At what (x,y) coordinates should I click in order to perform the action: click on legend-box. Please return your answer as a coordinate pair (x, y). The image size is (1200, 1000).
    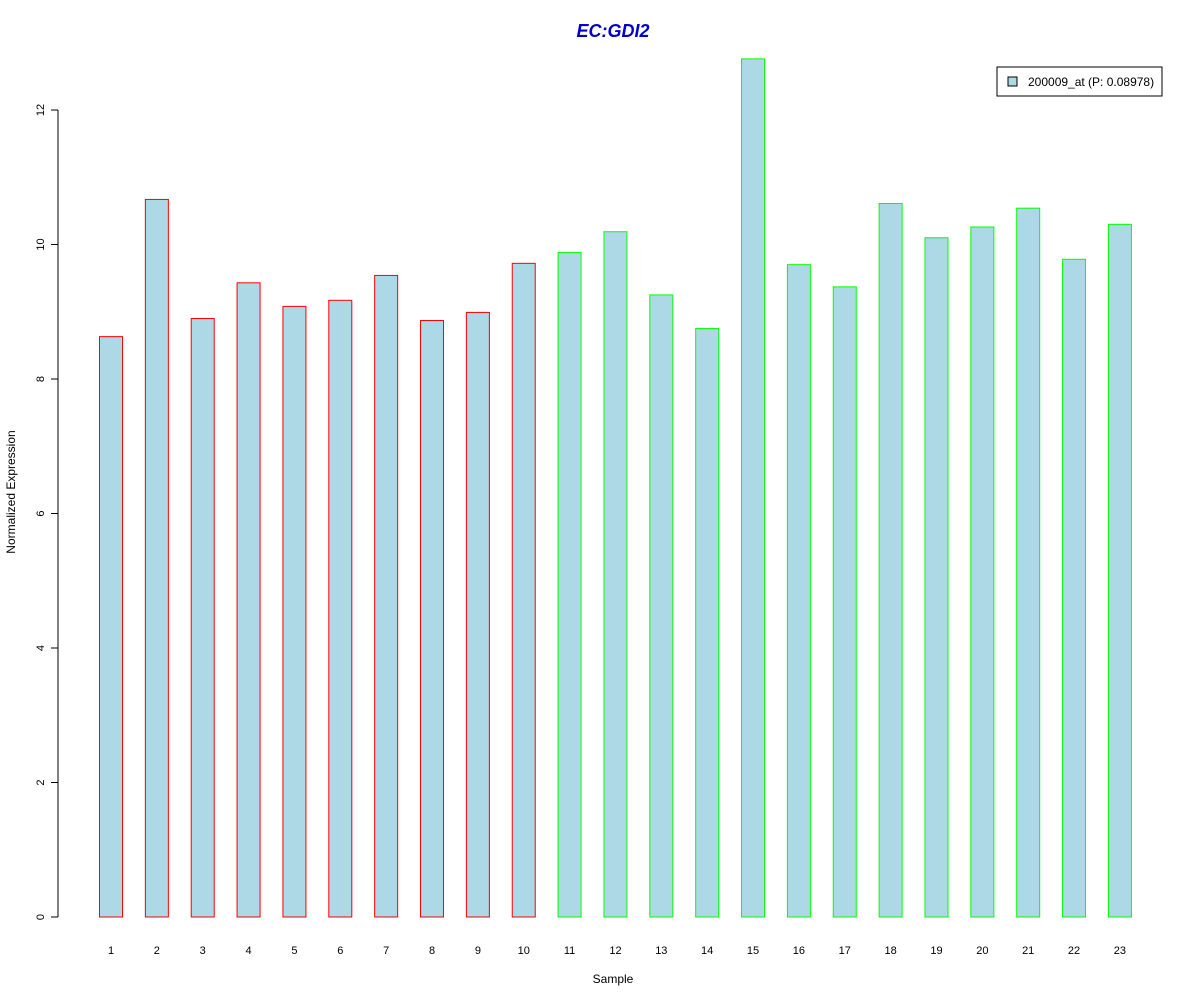
    Looking at the image, I should click on (1079, 81).